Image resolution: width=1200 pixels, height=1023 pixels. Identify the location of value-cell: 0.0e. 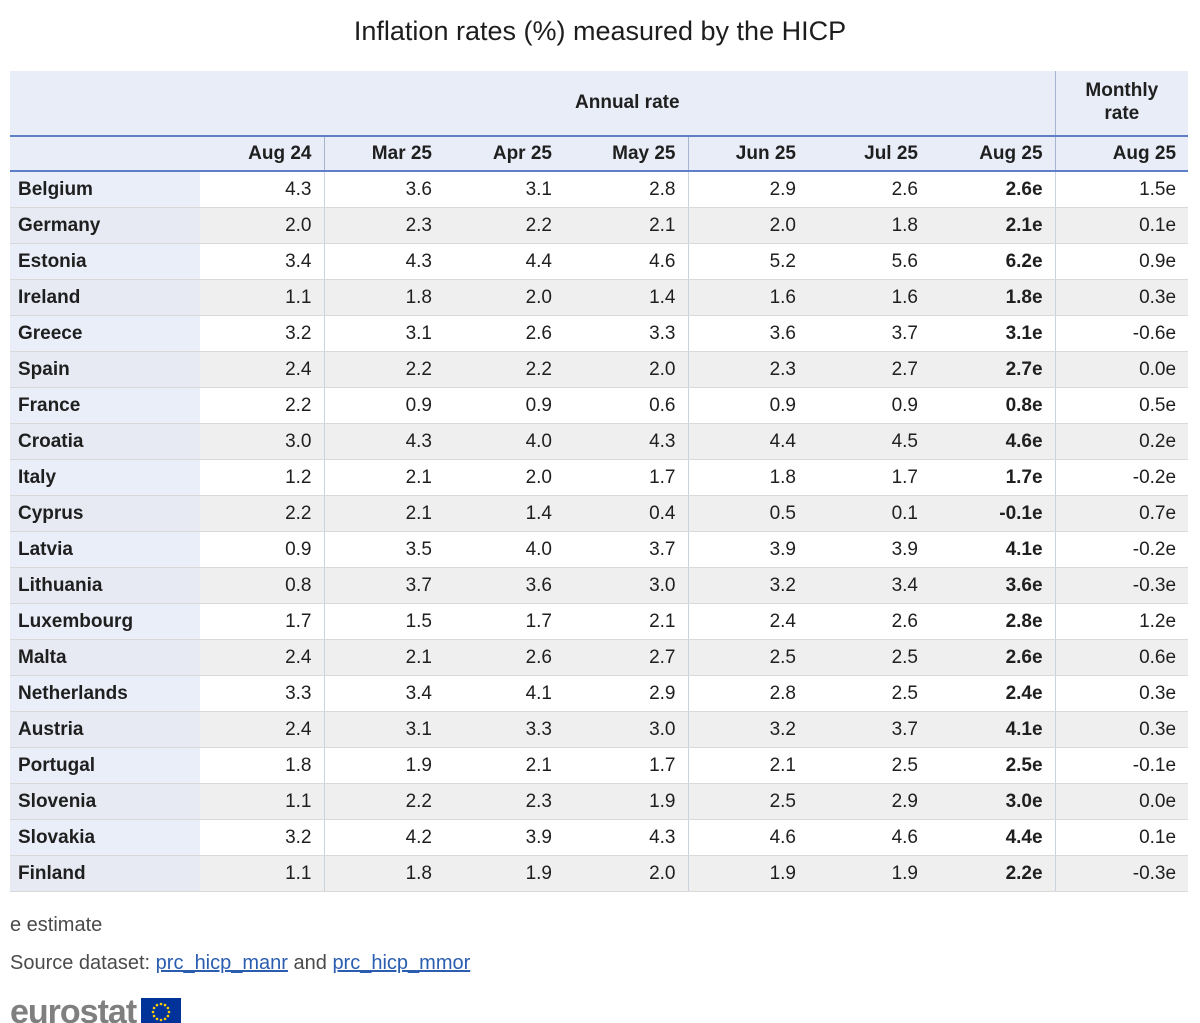
(1121, 801).